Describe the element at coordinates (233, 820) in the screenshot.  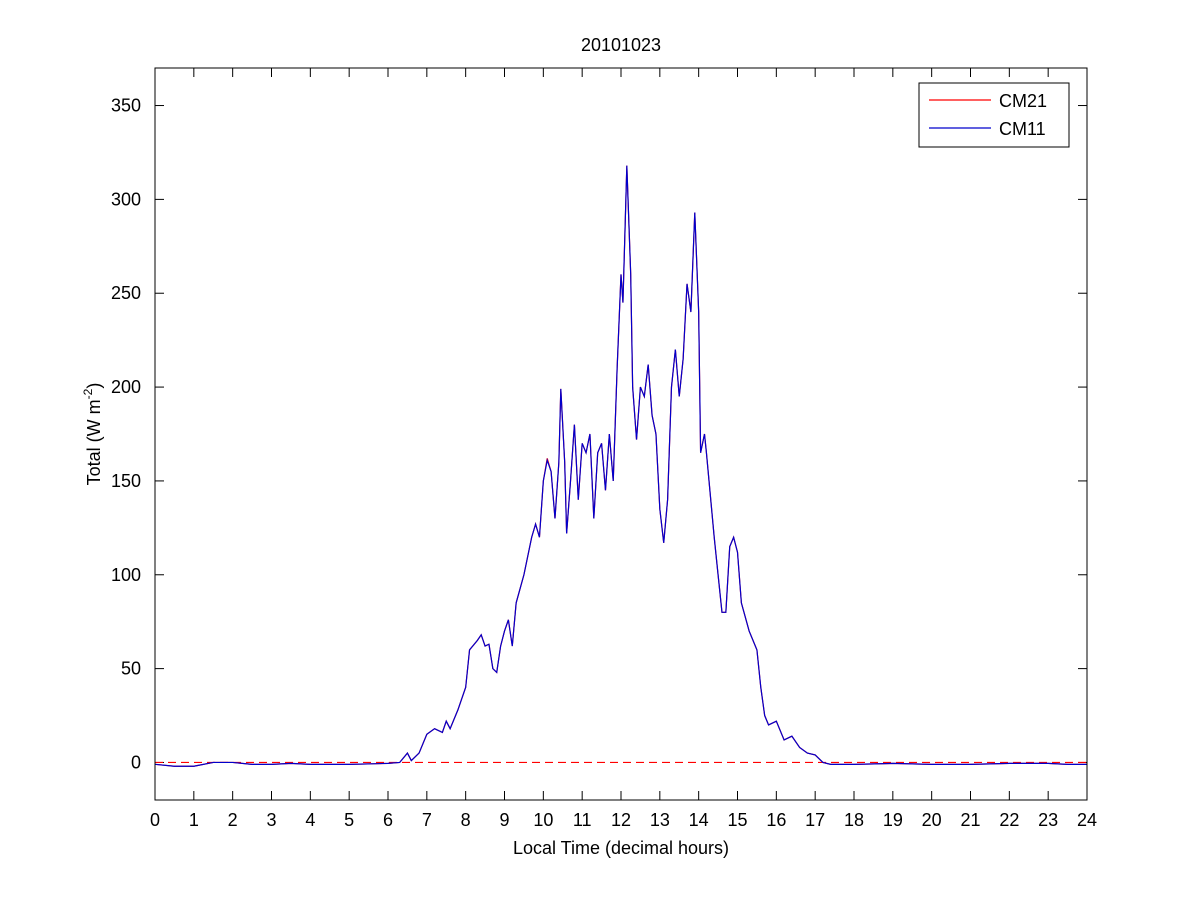
I see `x-tick-label: 2` at that location.